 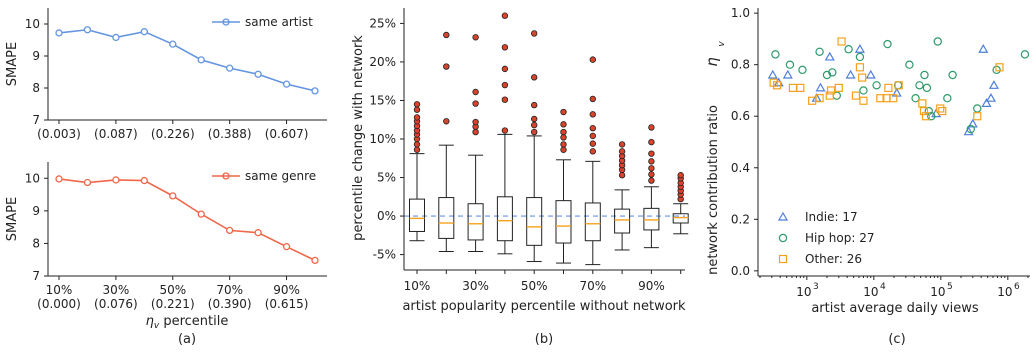 I want to click on y-tick-label: 10, so click(x=32, y=24).